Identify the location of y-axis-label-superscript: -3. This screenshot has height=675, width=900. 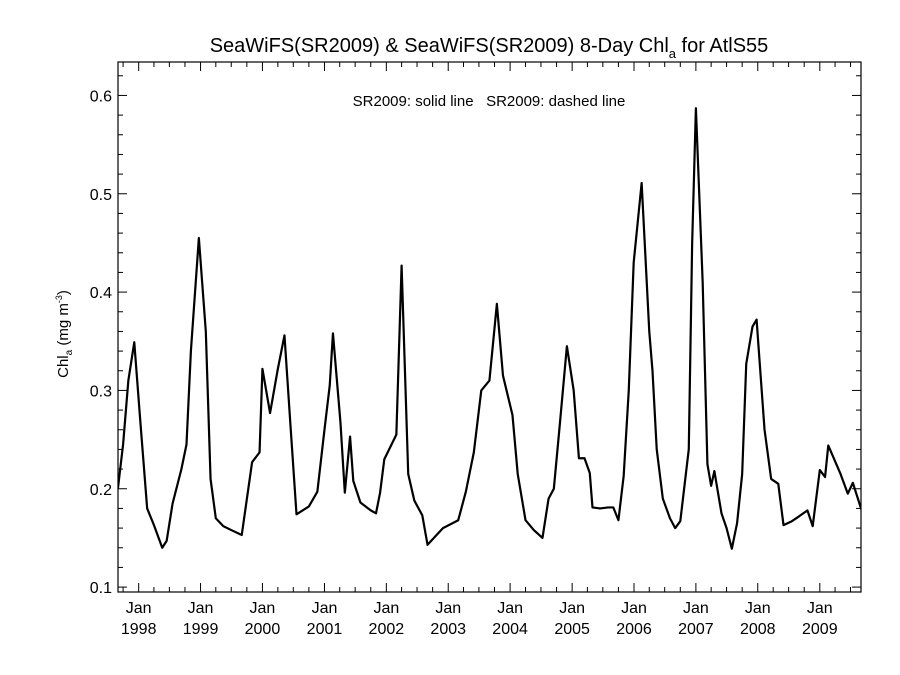
(59, 299).